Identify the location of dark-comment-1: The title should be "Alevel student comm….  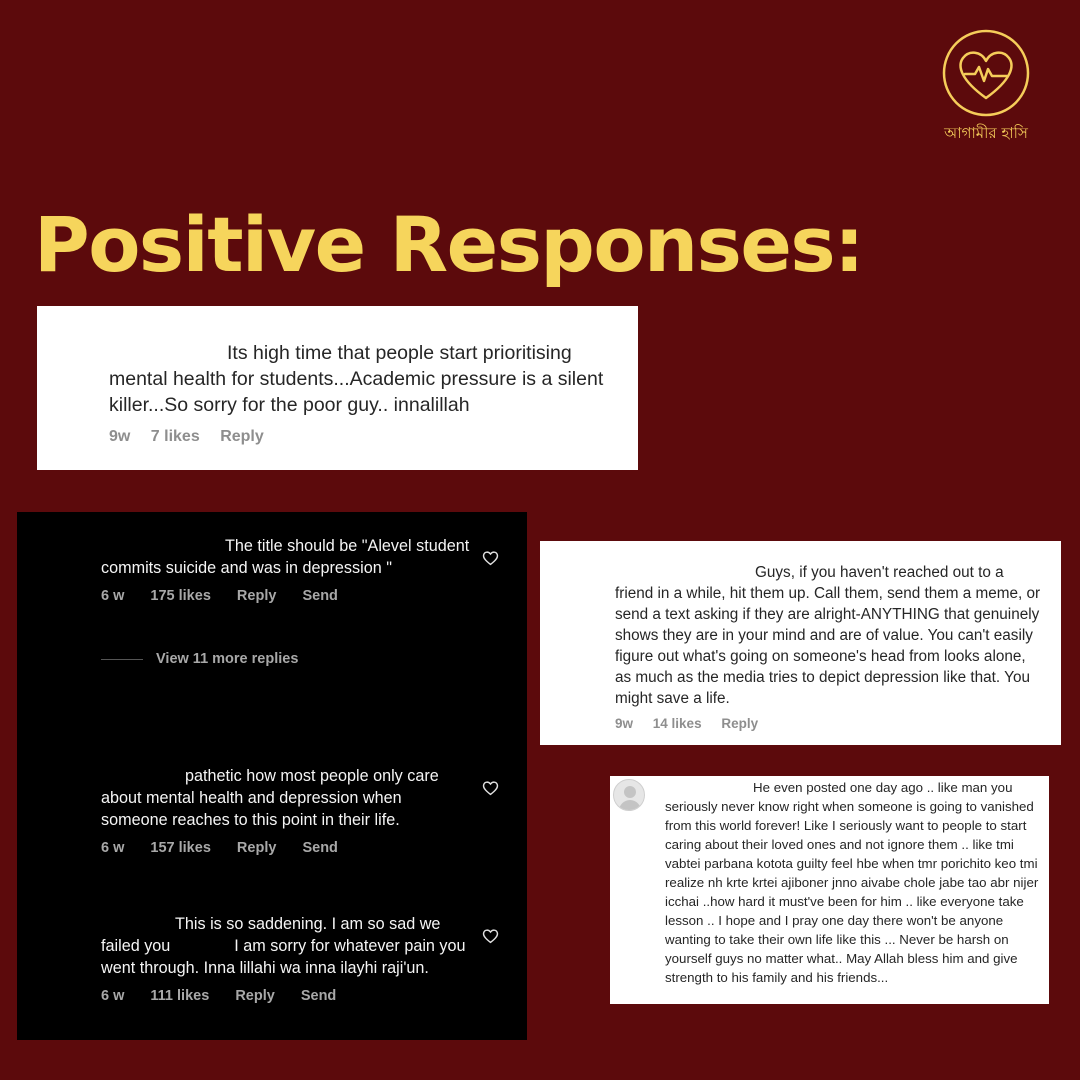
(286, 569).